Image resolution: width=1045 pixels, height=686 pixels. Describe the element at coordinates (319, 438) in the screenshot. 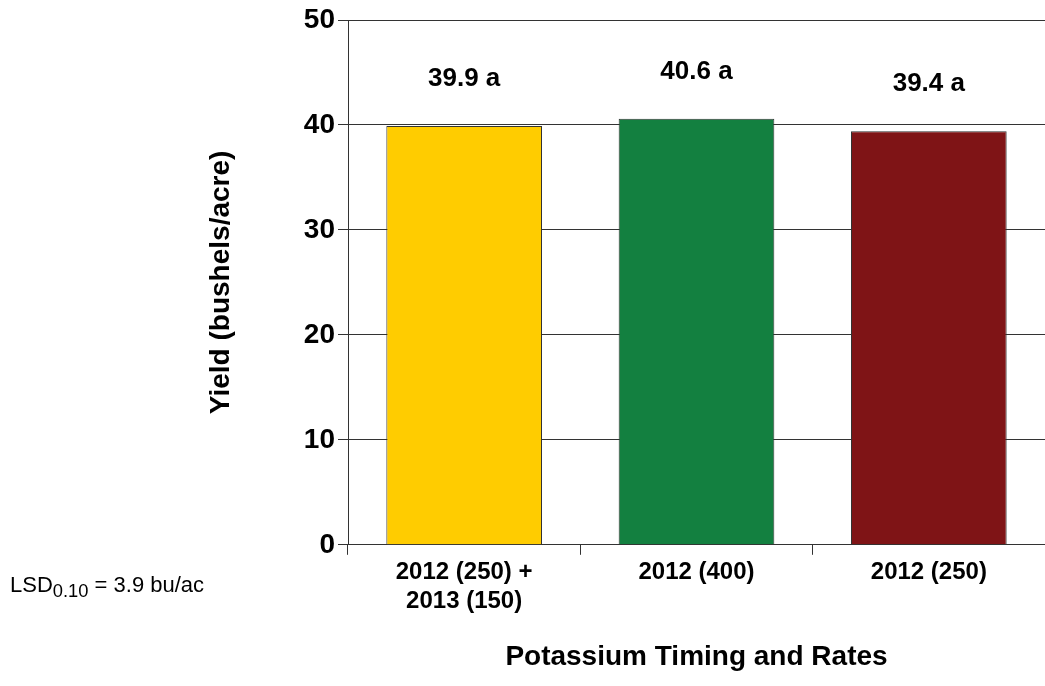

I see `y-tick-label: 10` at that location.